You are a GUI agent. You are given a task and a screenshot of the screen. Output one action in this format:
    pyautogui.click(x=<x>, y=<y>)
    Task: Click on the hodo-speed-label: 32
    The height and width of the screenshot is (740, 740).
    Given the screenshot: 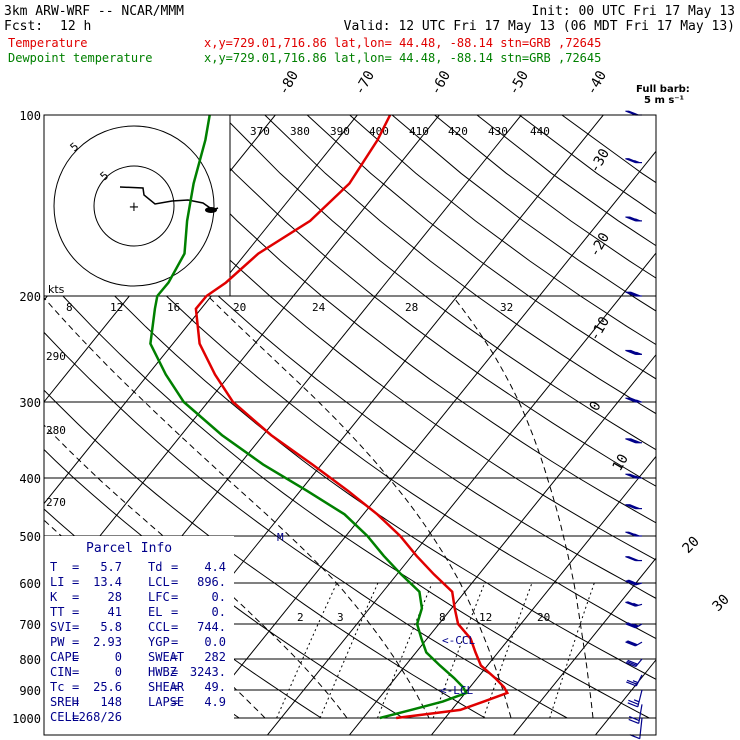 What is the action you would take?
    pyautogui.click(x=506, y=307)
    